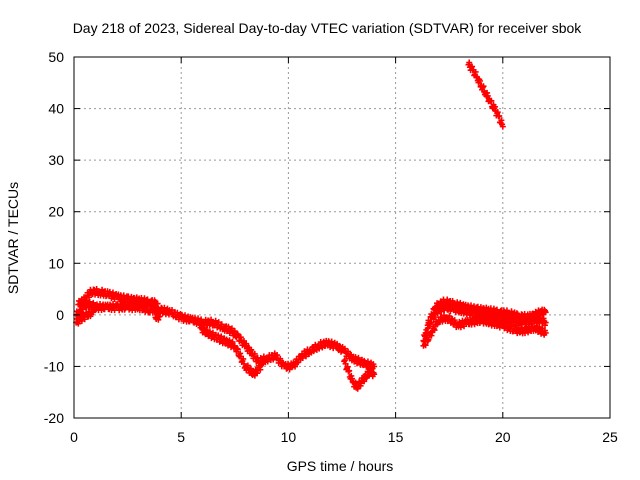  Describe the element at coordinates (610, 437) in the screenshot. I see `x-tick-label: 25` at that location.